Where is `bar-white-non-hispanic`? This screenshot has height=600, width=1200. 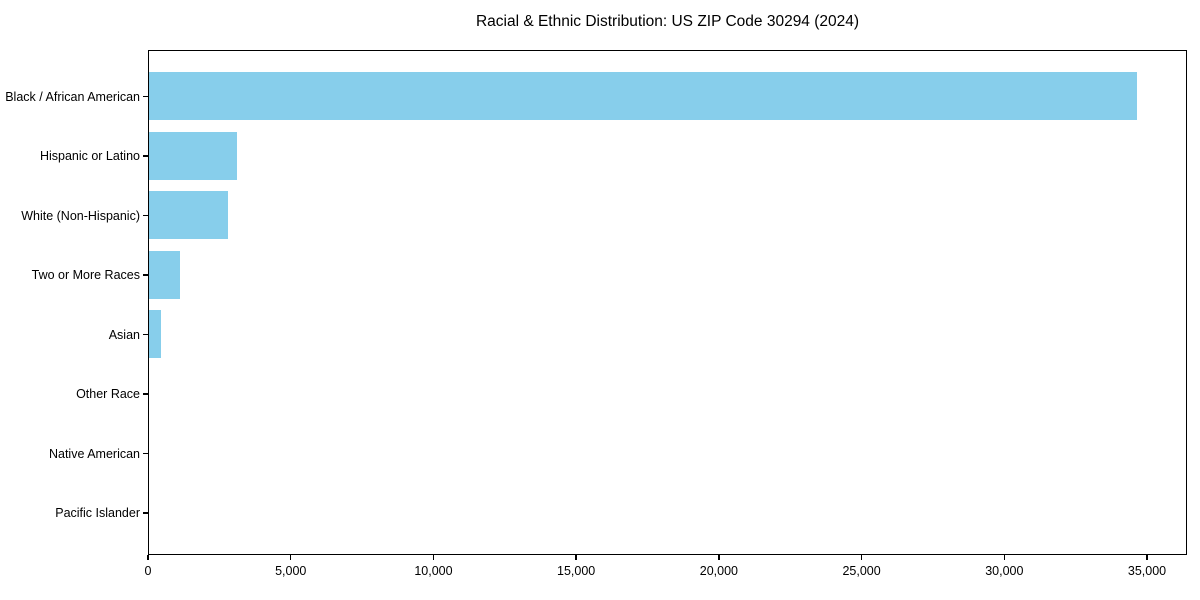
bar-white-non-hispanic is located at coordinates (188, 215).